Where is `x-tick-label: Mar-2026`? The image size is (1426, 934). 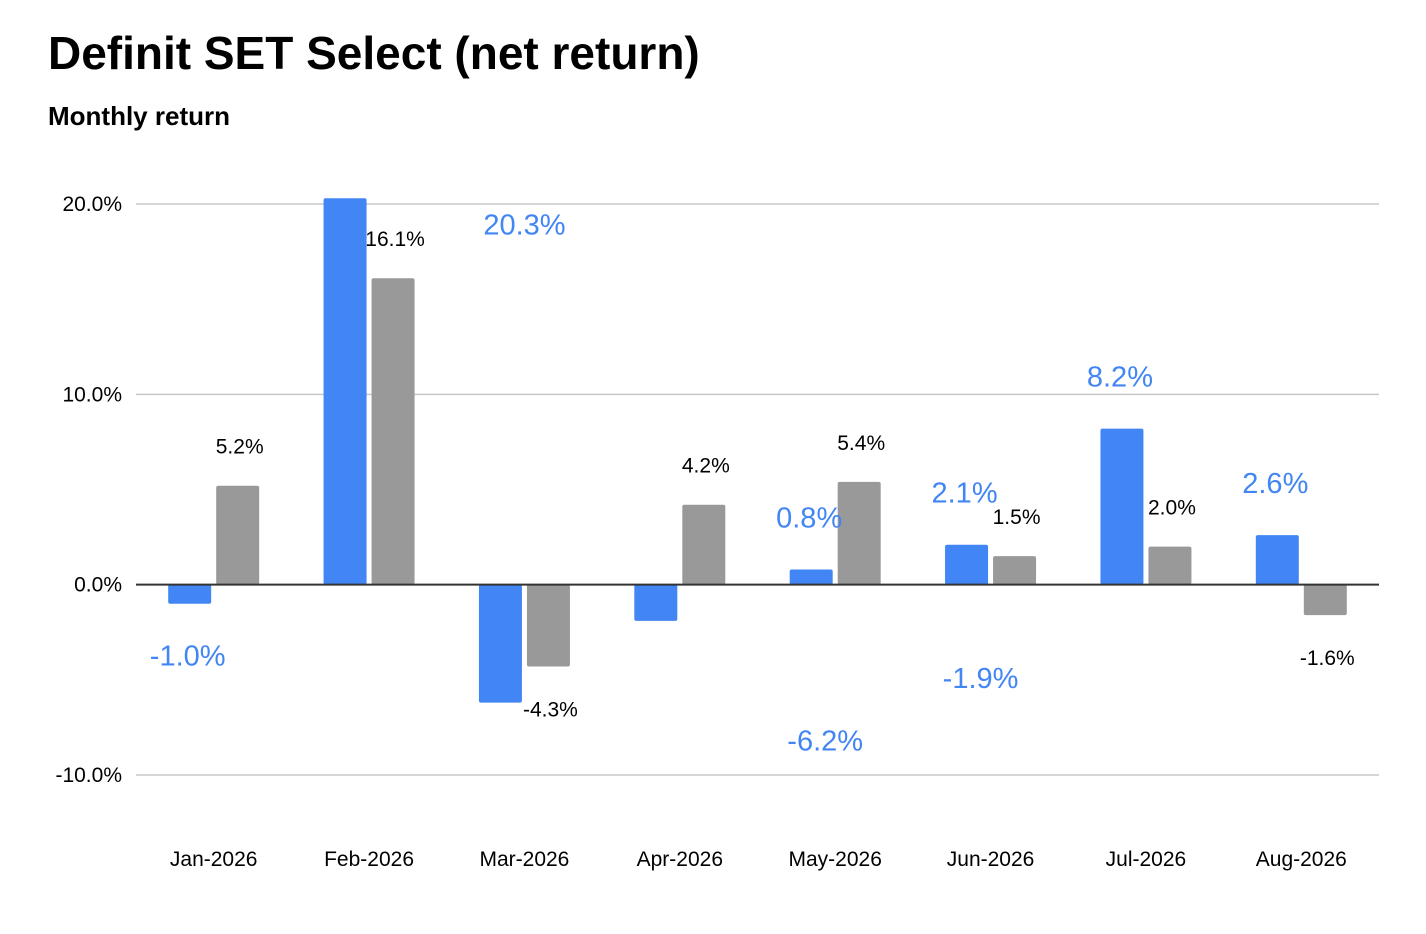 x-tick-label: Mar-2026 is located at coordinates (524, 859).